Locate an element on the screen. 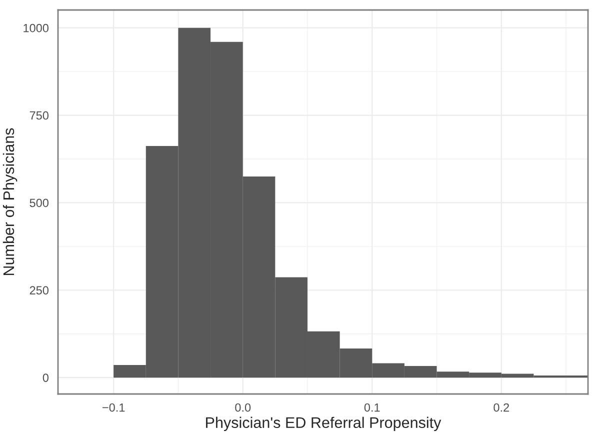 The width and height of the screenshot is (594, 440). x-tick-label: 0.1 is located at coordinates (372, 407).